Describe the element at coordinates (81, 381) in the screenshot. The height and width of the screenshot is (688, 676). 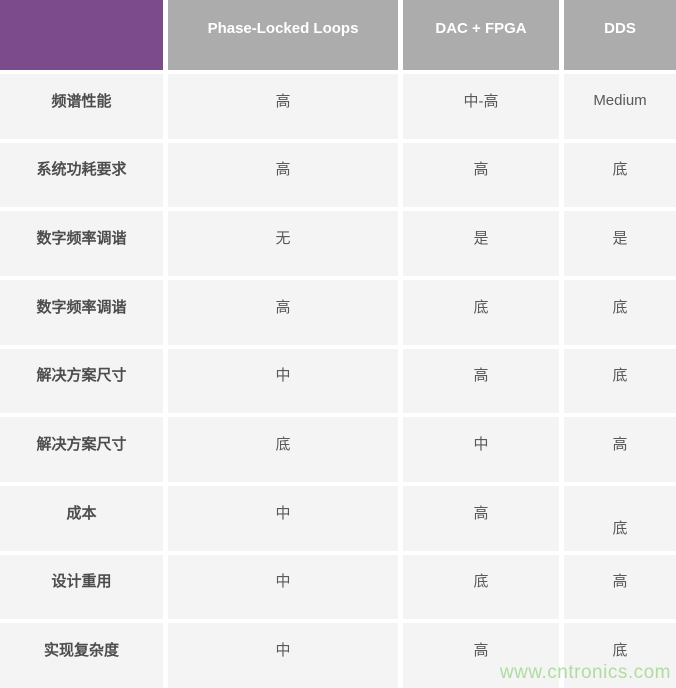
I see `row-label-solution-size: 解决方案尺寸` at that location.